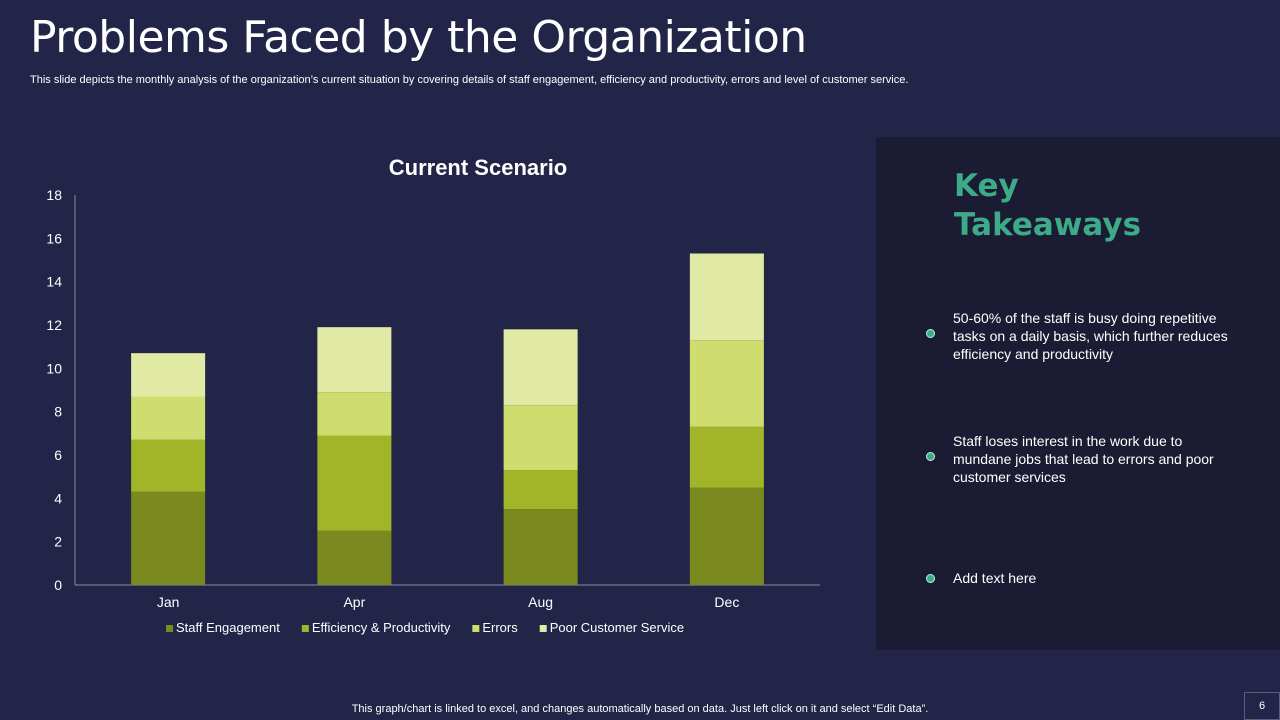  Describe the element at coordinates (354, 602) in the screenshot. I see `x-tick-label: Apr` at that location.